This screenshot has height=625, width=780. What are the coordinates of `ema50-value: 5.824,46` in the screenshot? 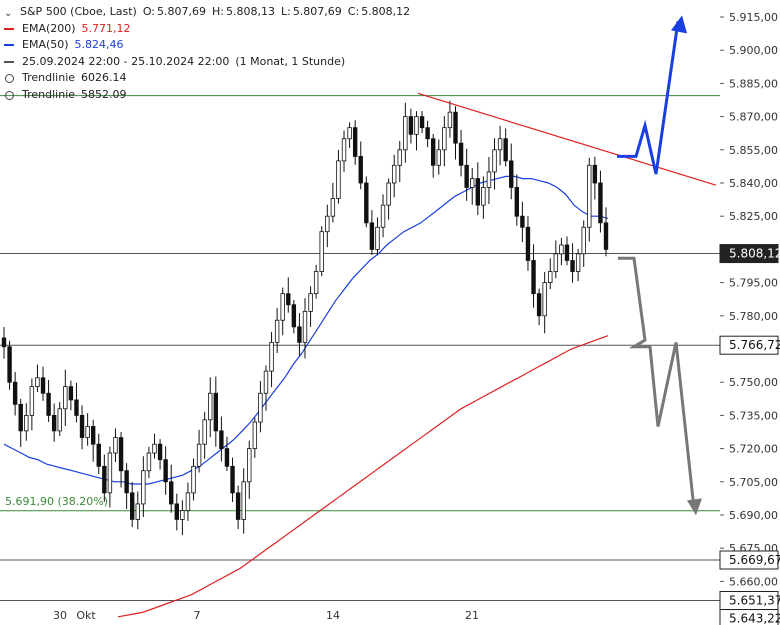 It's located at (99, 44).